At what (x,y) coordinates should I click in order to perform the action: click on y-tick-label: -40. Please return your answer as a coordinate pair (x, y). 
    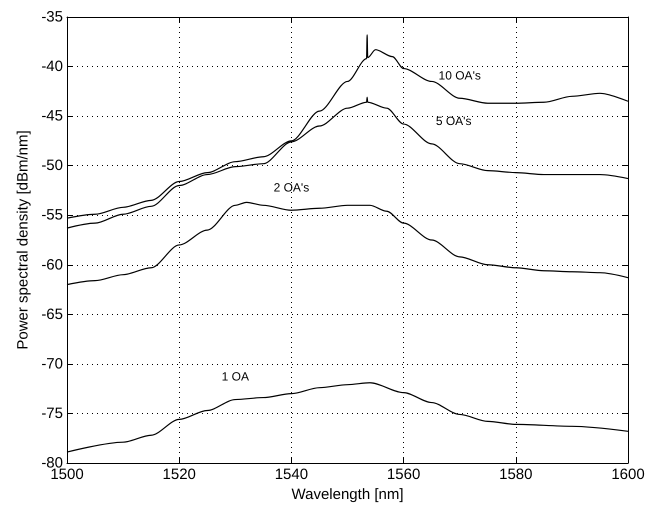
    Looking at the image, I should click on (52, 67).